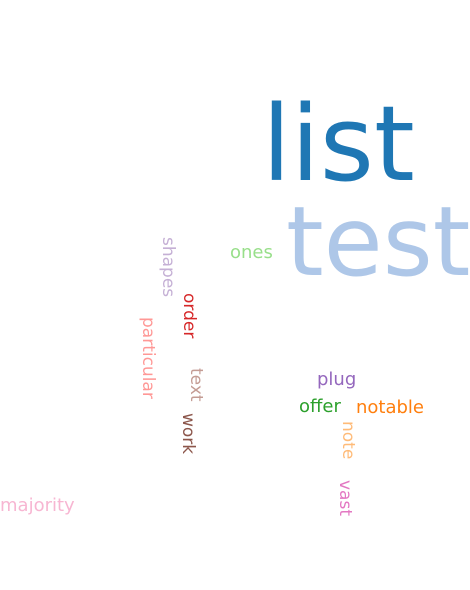 The image size is (470, 590). Describe the element at coordinates (338, 144) in the screenshot. I see `word-list: list` at that location.